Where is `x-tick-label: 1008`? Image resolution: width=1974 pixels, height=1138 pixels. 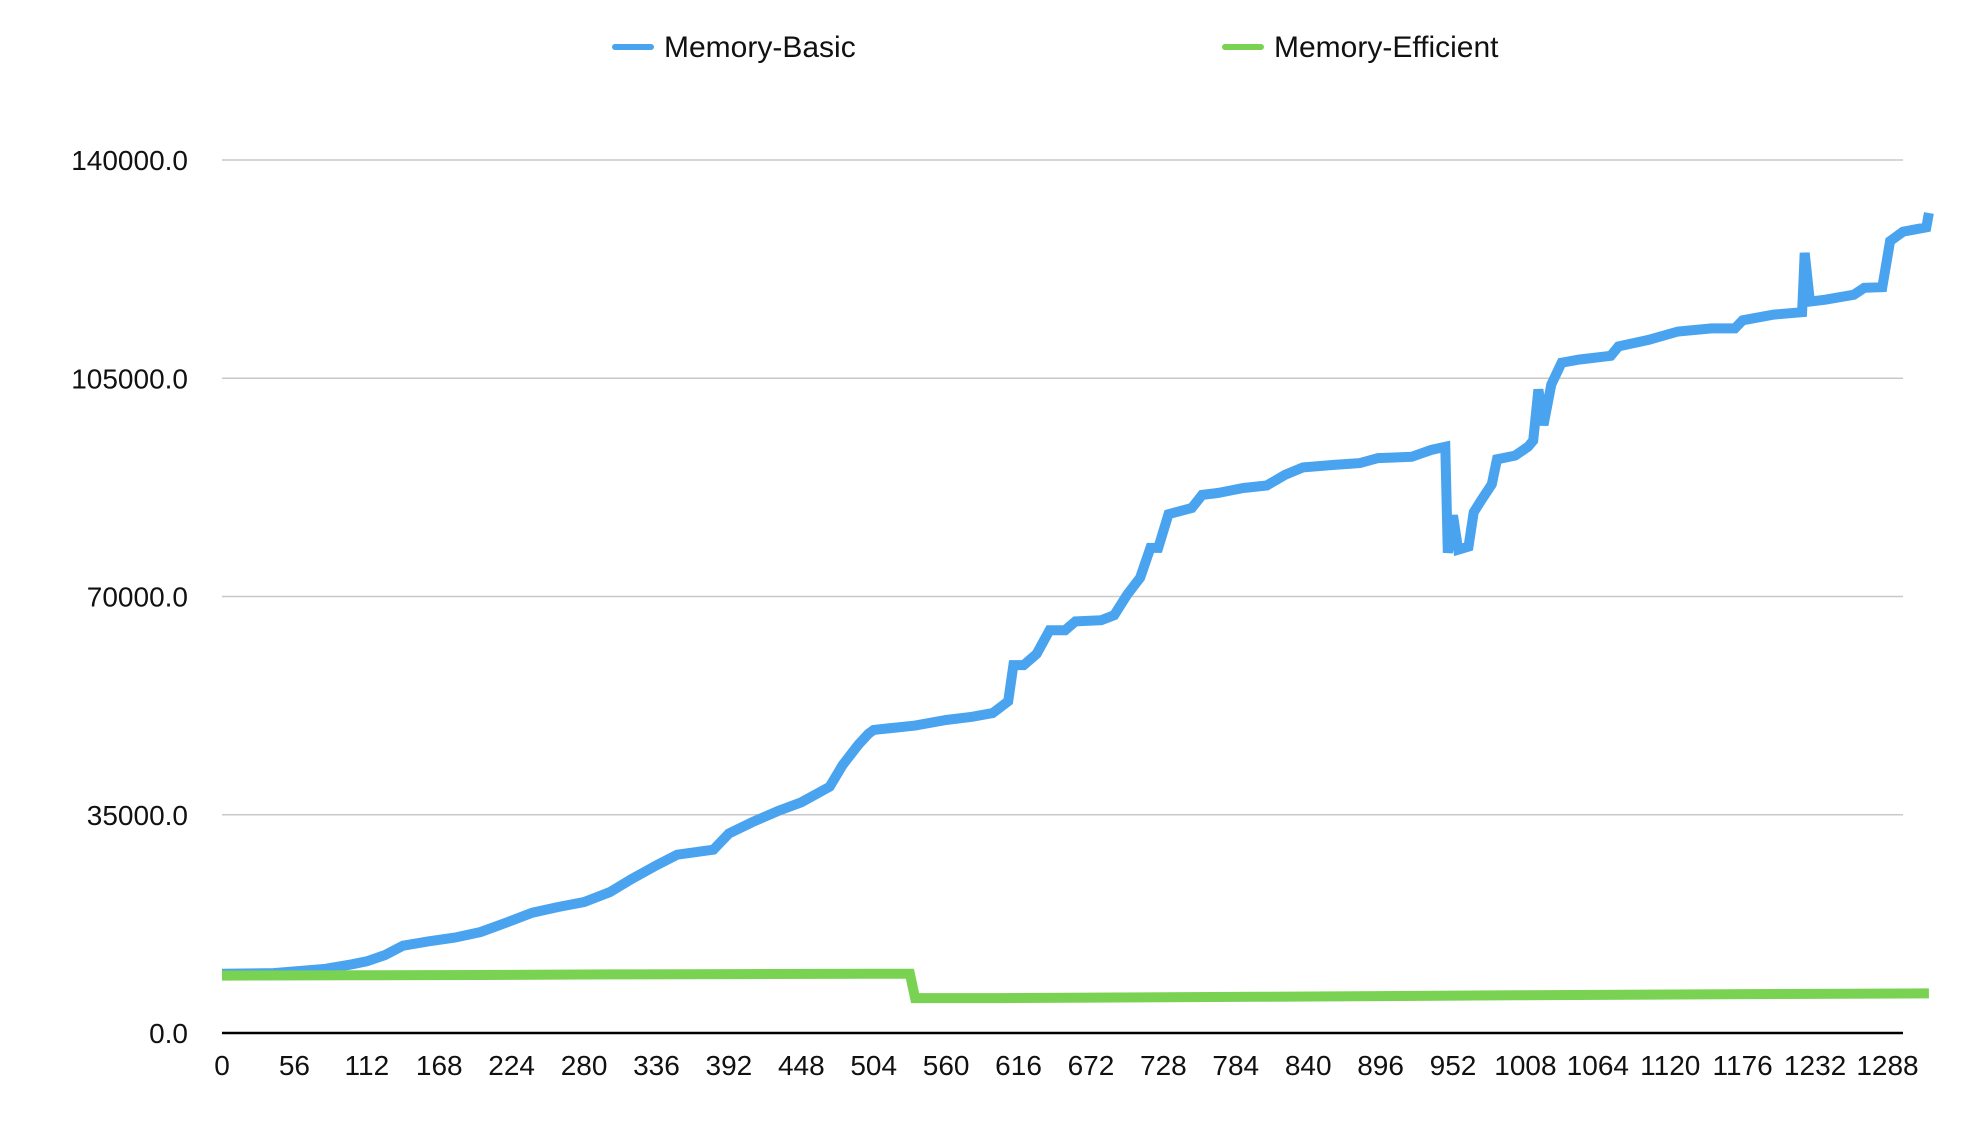 x-tick-label: 1008 is located at coordinates (1525, 1065).